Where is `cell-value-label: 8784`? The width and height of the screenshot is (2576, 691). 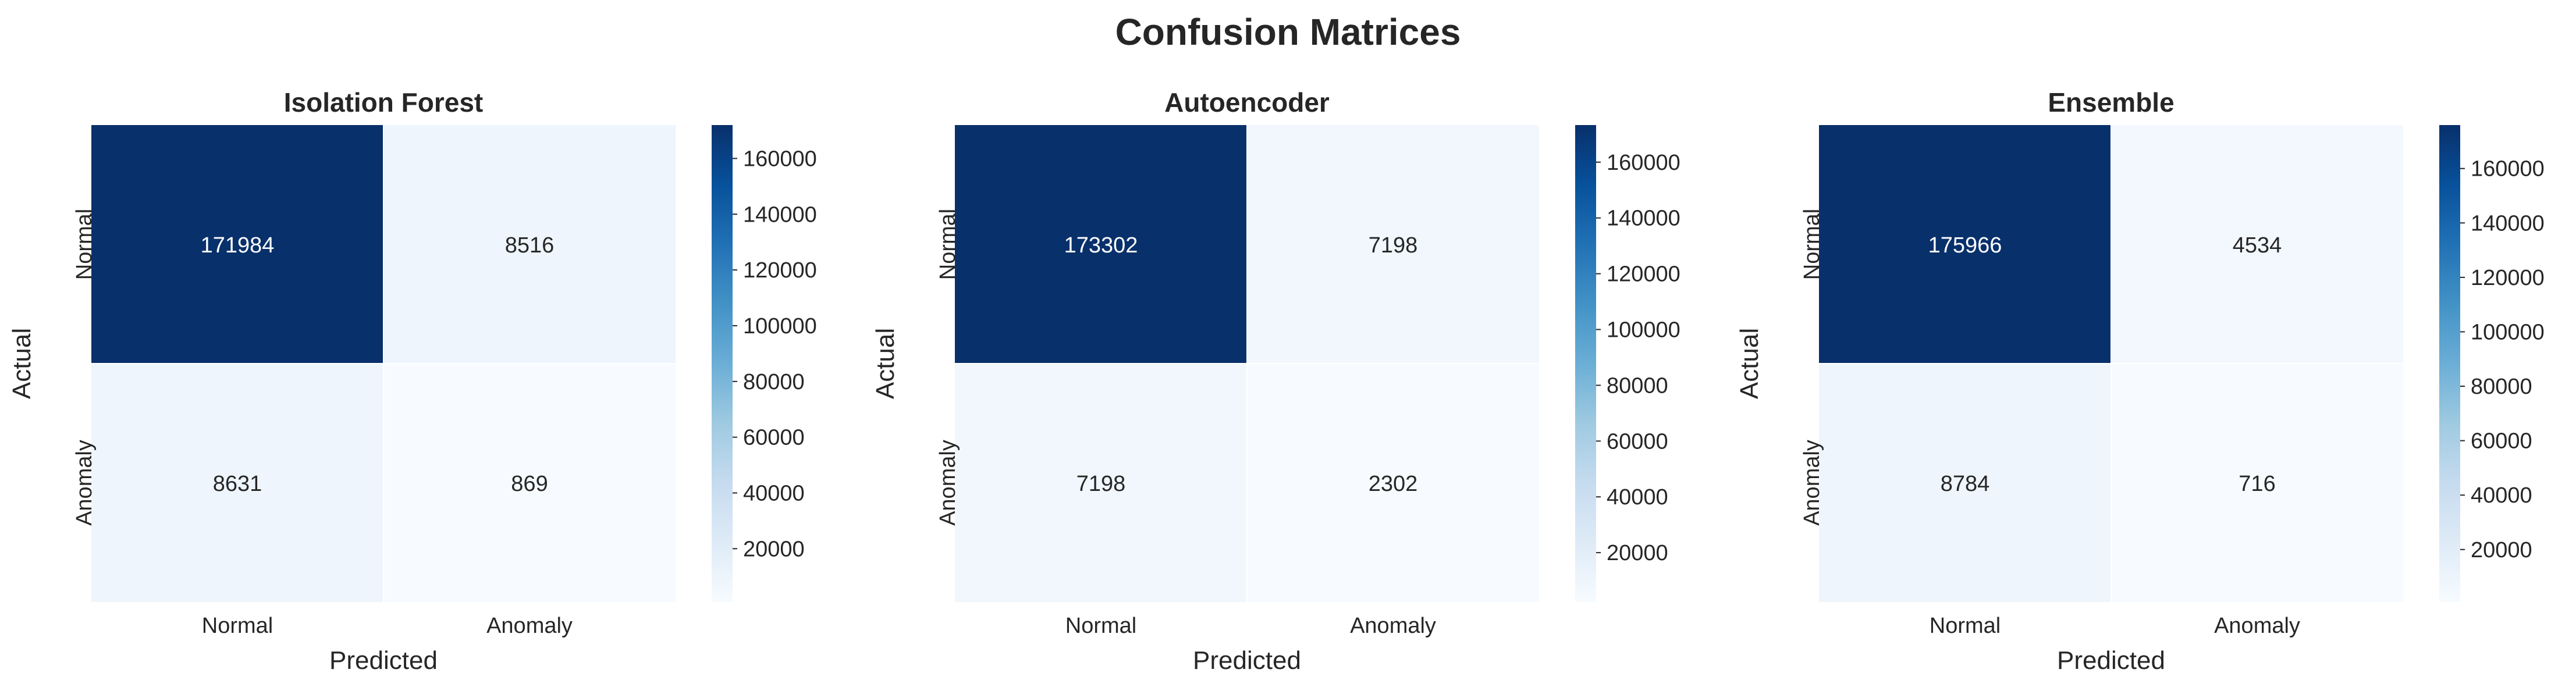
cell-value-label: 8784 is located at coordinates (1965, 484).